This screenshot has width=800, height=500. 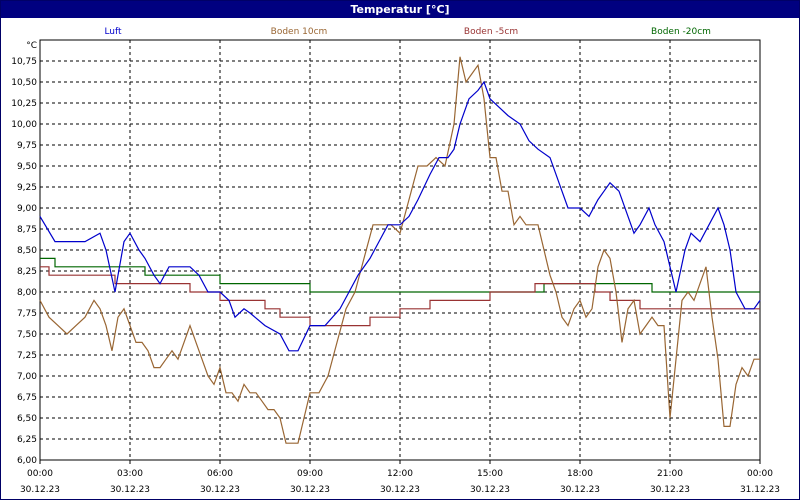 What do you see at coordinates (27, 188) in the screenshot?
I see `y-tick-label: 9,25` at bounding box center [27, 188].